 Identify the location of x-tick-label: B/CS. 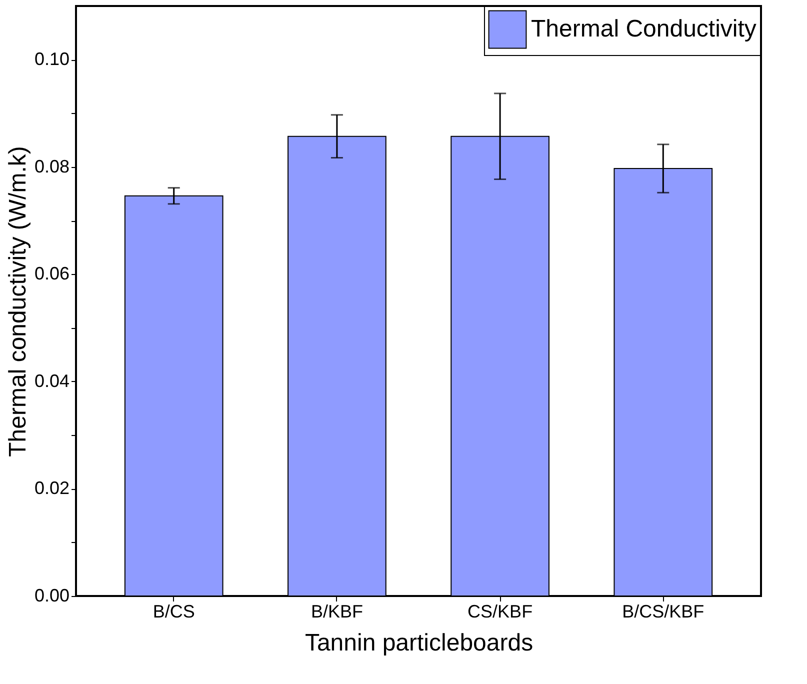
(173, 612).